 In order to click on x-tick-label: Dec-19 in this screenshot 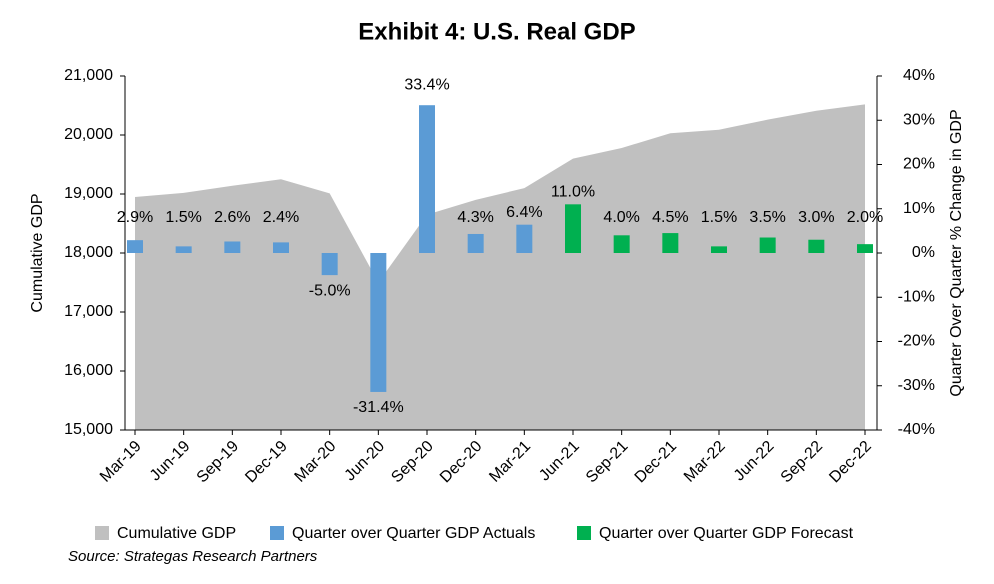, I will do `click(266, 462)`.